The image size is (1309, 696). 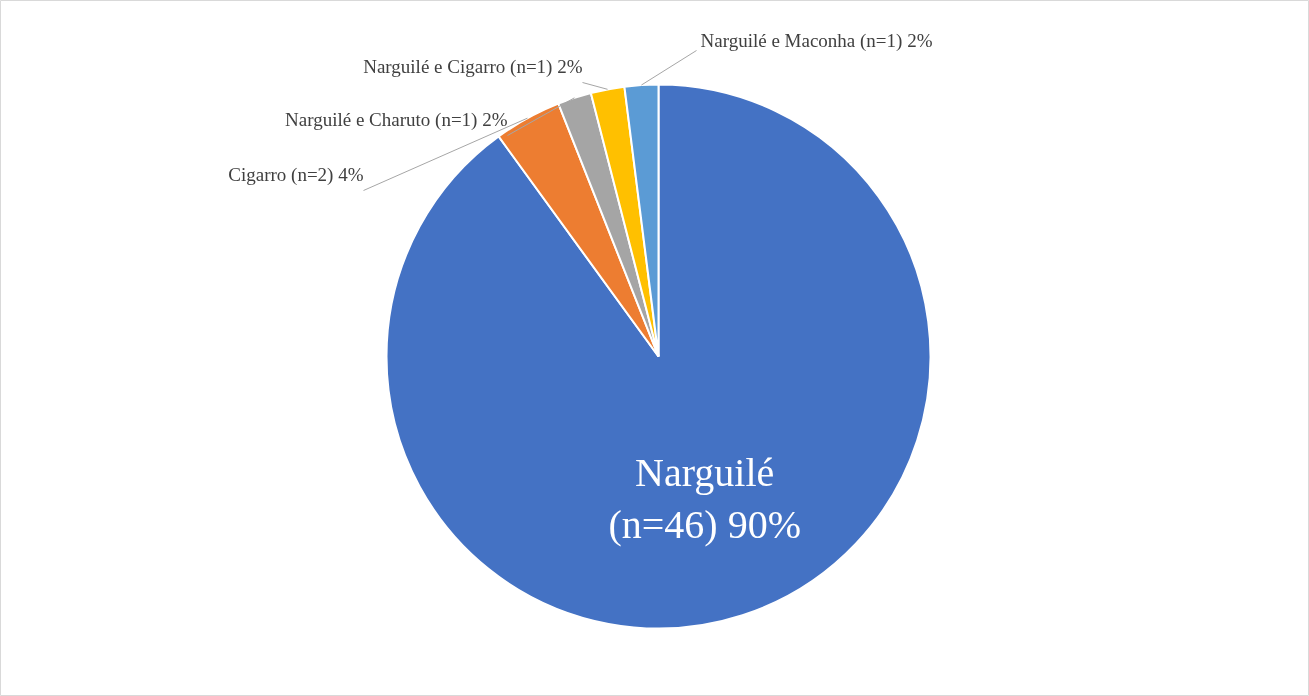 What do you see at coordinates (296, 174) in the screenshot?
I see `slice-label: Cigarro (n=2) 4%` at bounding box center [296, 174].